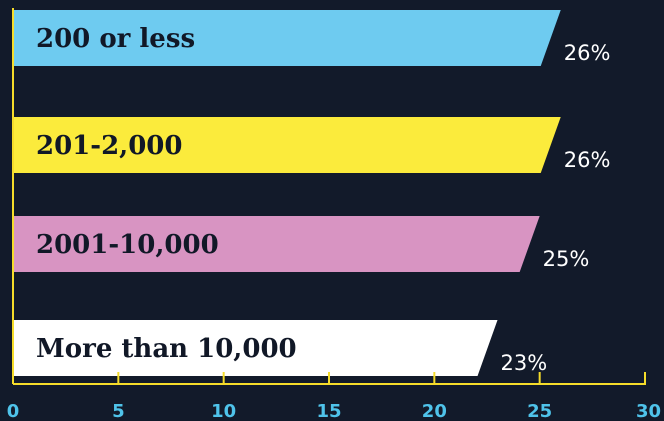 This screenshot has width=664, height=421. Describe the element at coordinates (109, 146) in the screenshot. I see `category-label: 201-2,000` at that location.